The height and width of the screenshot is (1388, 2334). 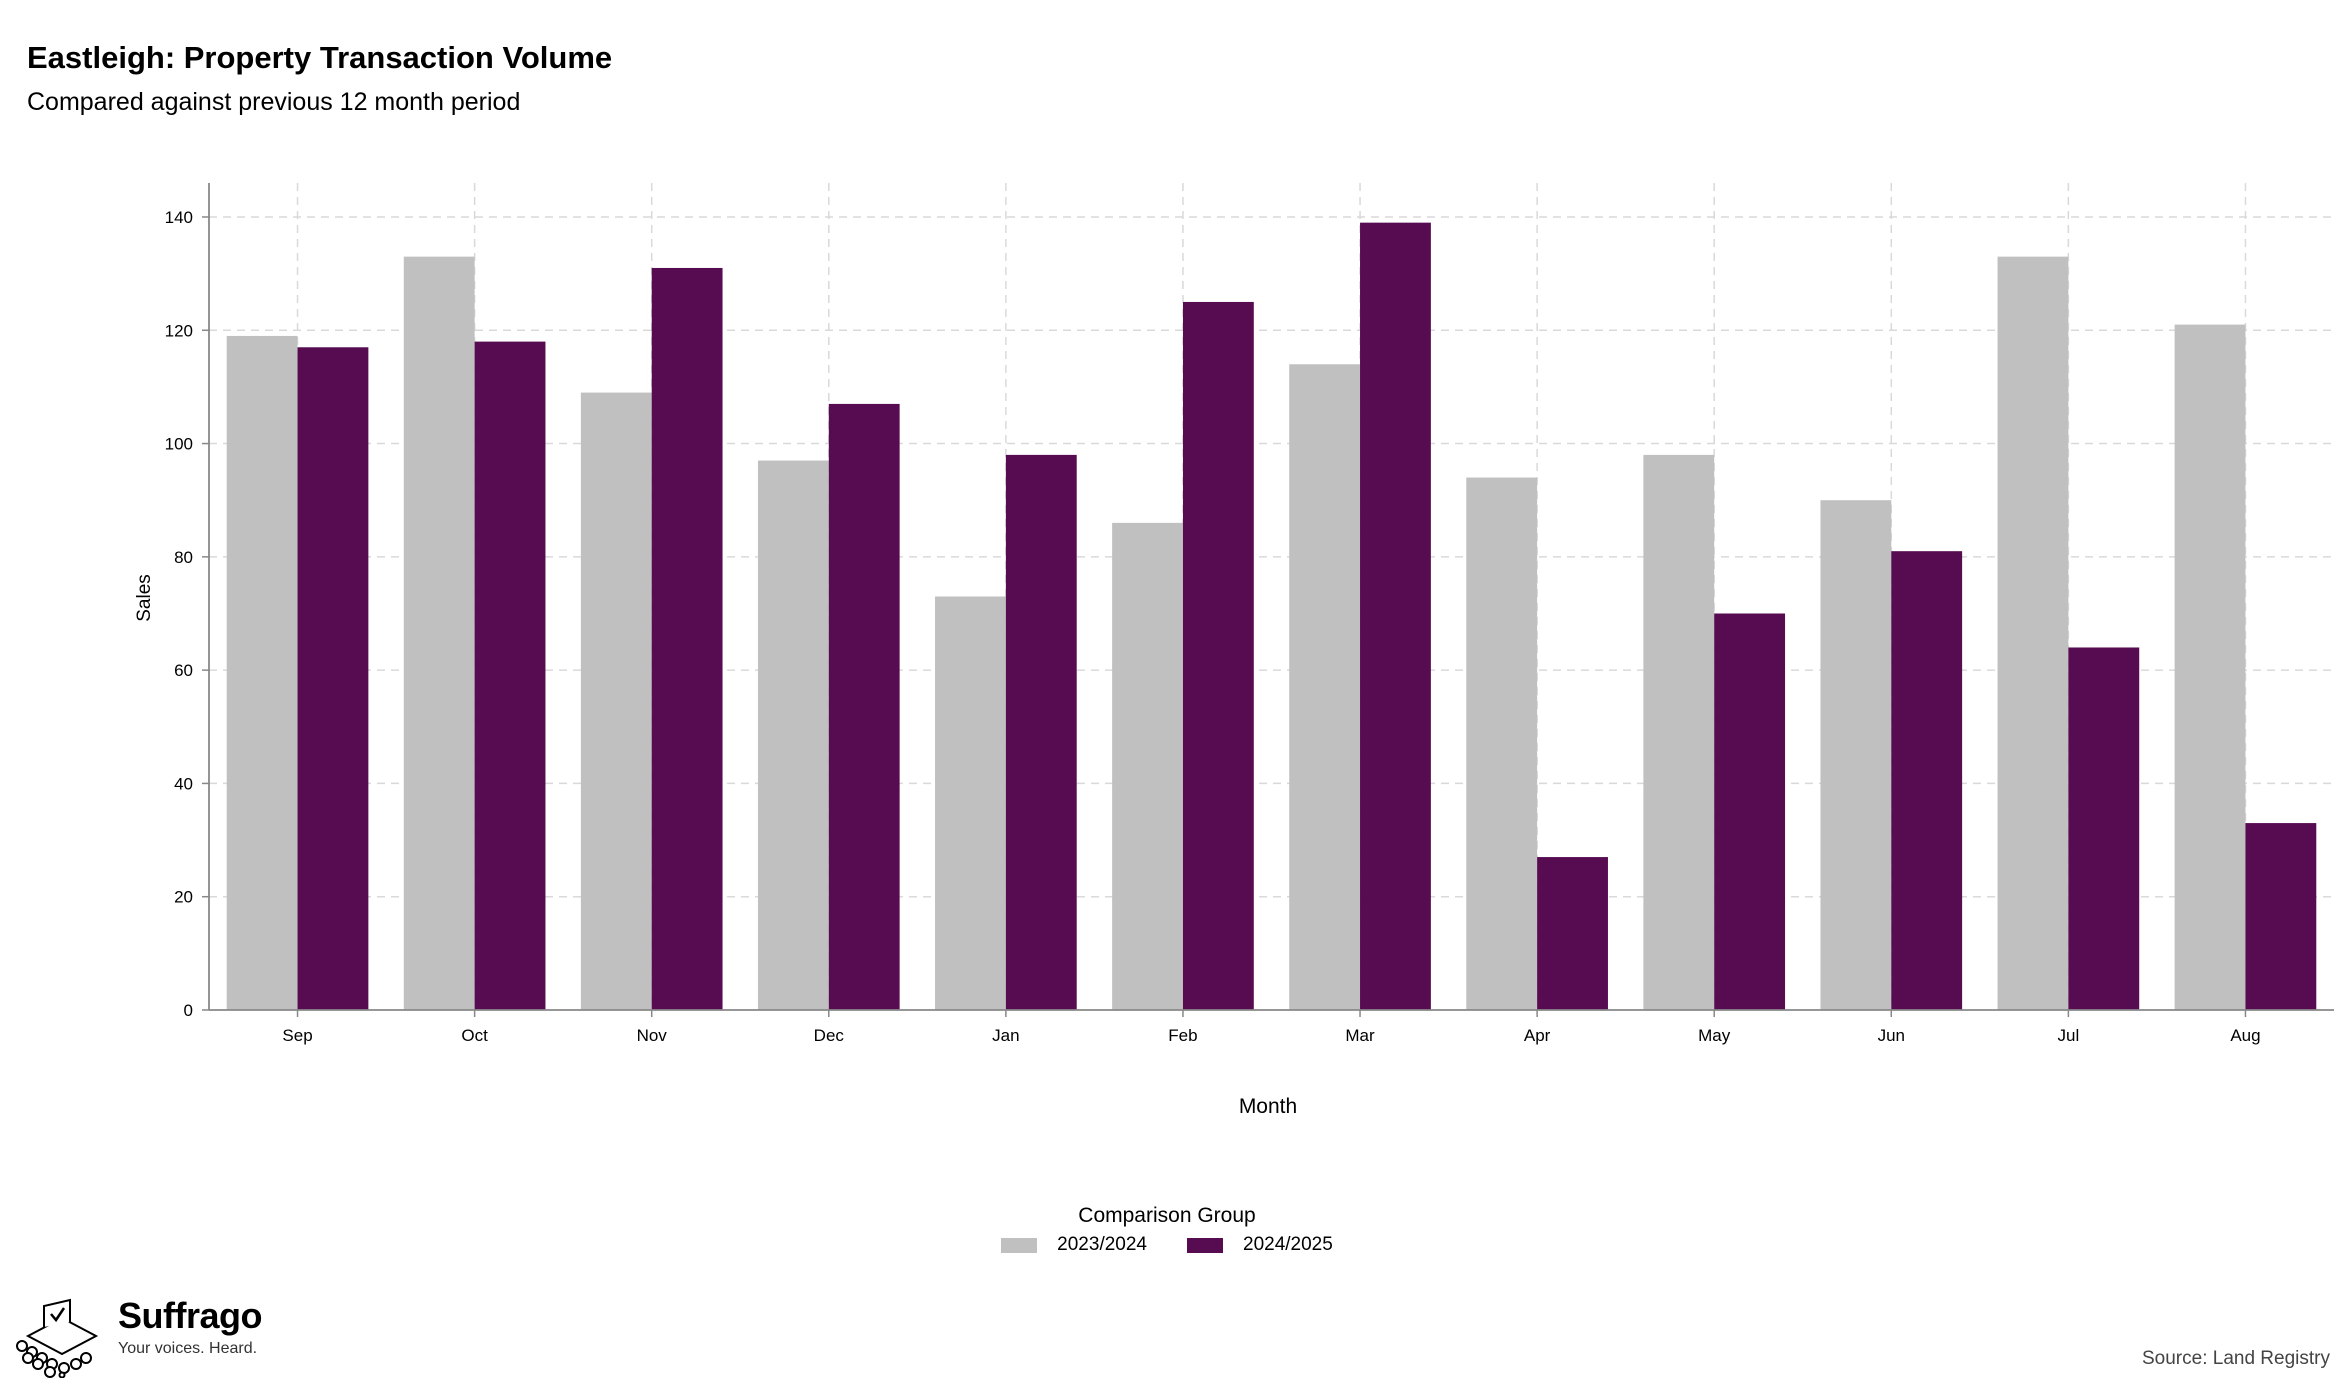 I want to click on bar-2024-2025-jan, so click(x=1041, y=732).